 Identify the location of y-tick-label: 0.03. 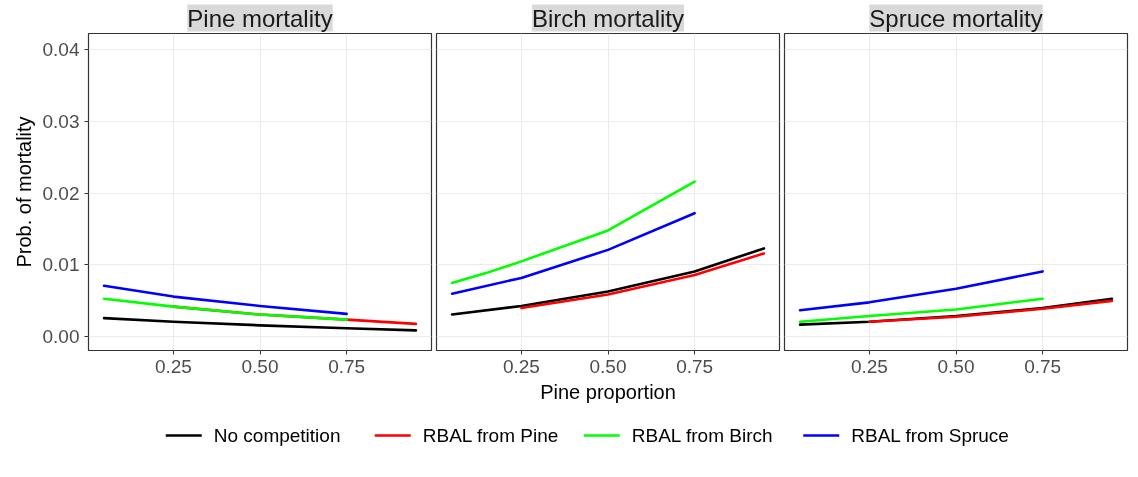
(61, 121).